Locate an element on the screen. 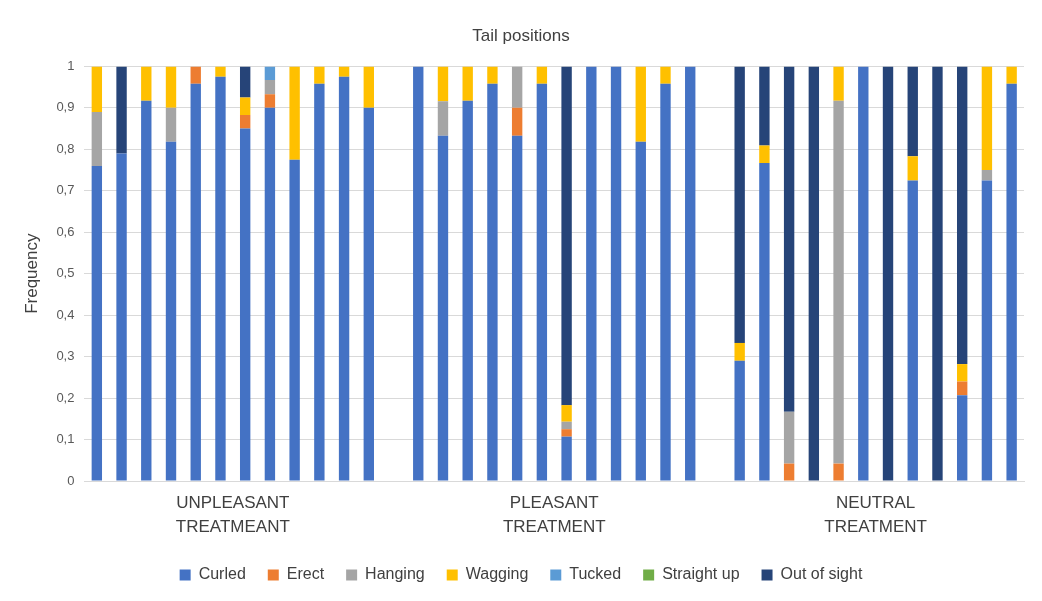  legend-label: Tucked is located at coordinates (595, 574).